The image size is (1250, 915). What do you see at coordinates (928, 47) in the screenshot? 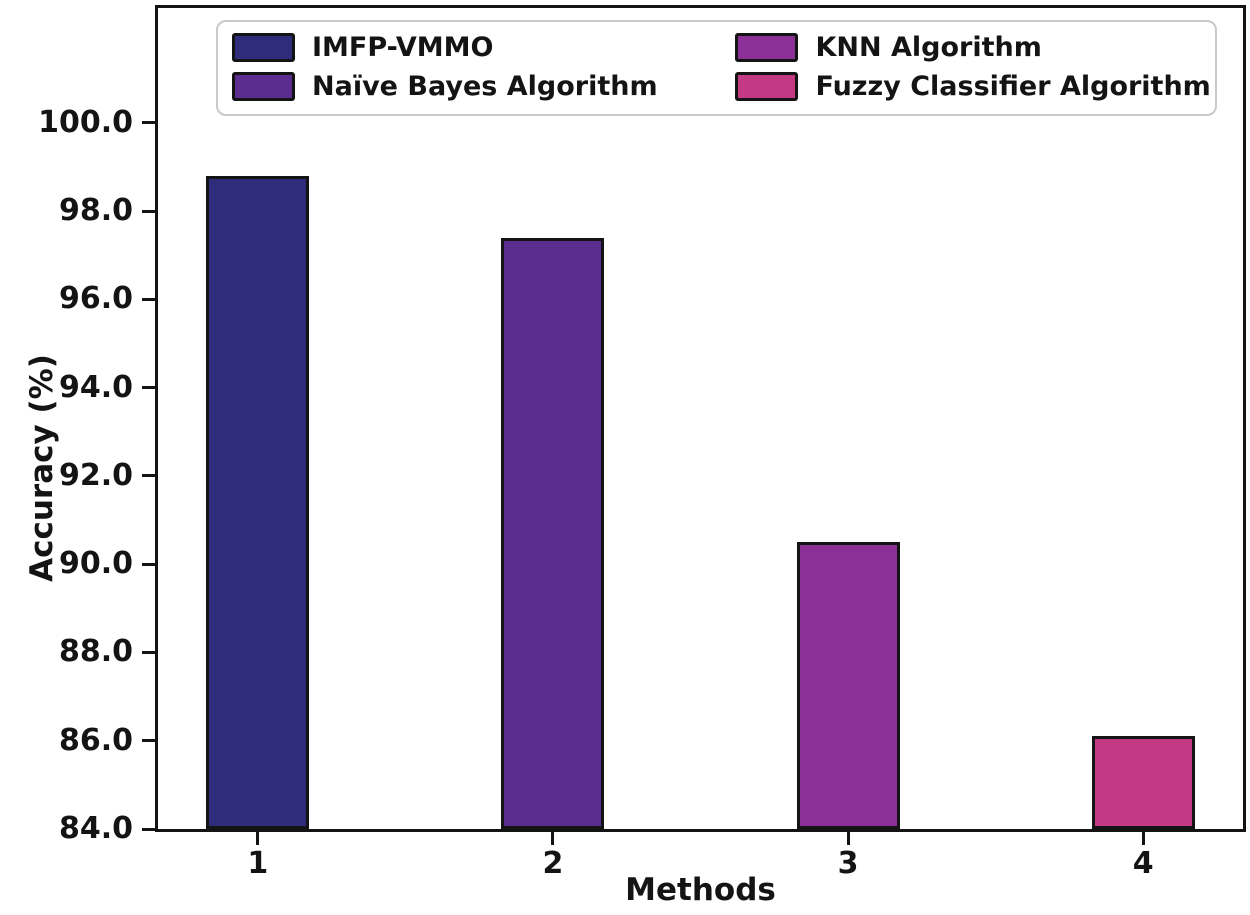
I see `legend-label: KNN Algorithm` at bounding box center [928, 47].